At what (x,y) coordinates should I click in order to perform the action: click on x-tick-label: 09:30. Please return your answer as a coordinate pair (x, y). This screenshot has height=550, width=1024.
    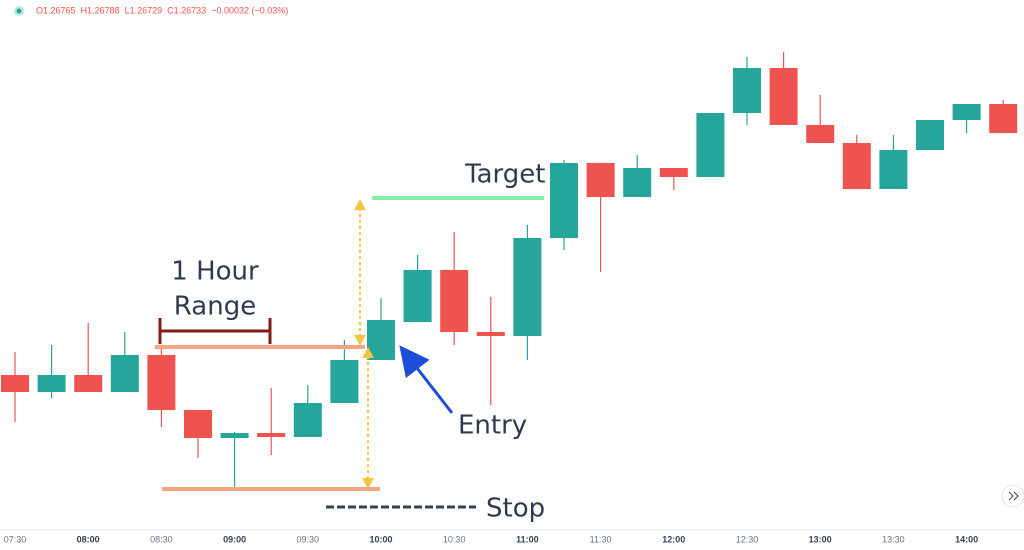
    Looking at the image, I should click on (308, 539).